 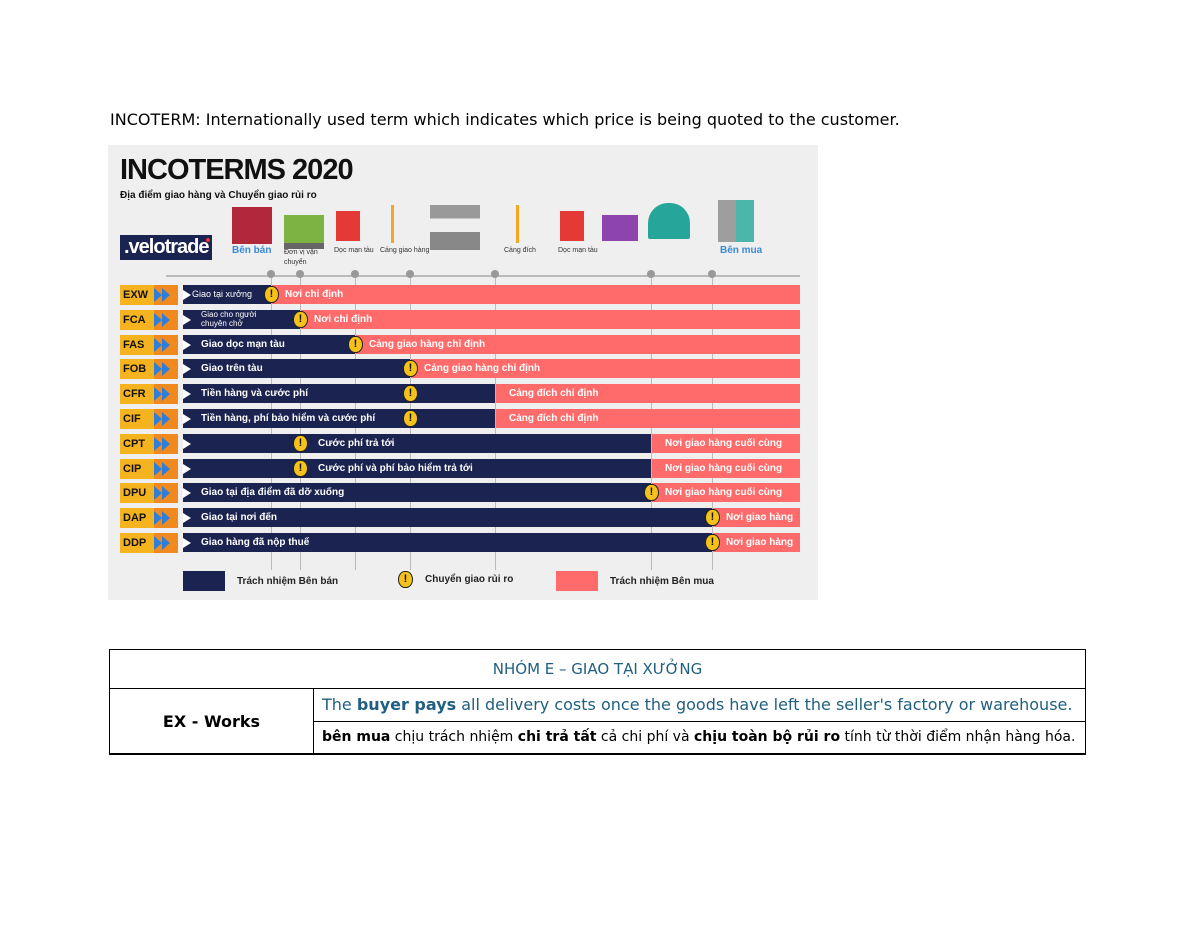 I want to click on factory-icon, so click(x=252, y=225).